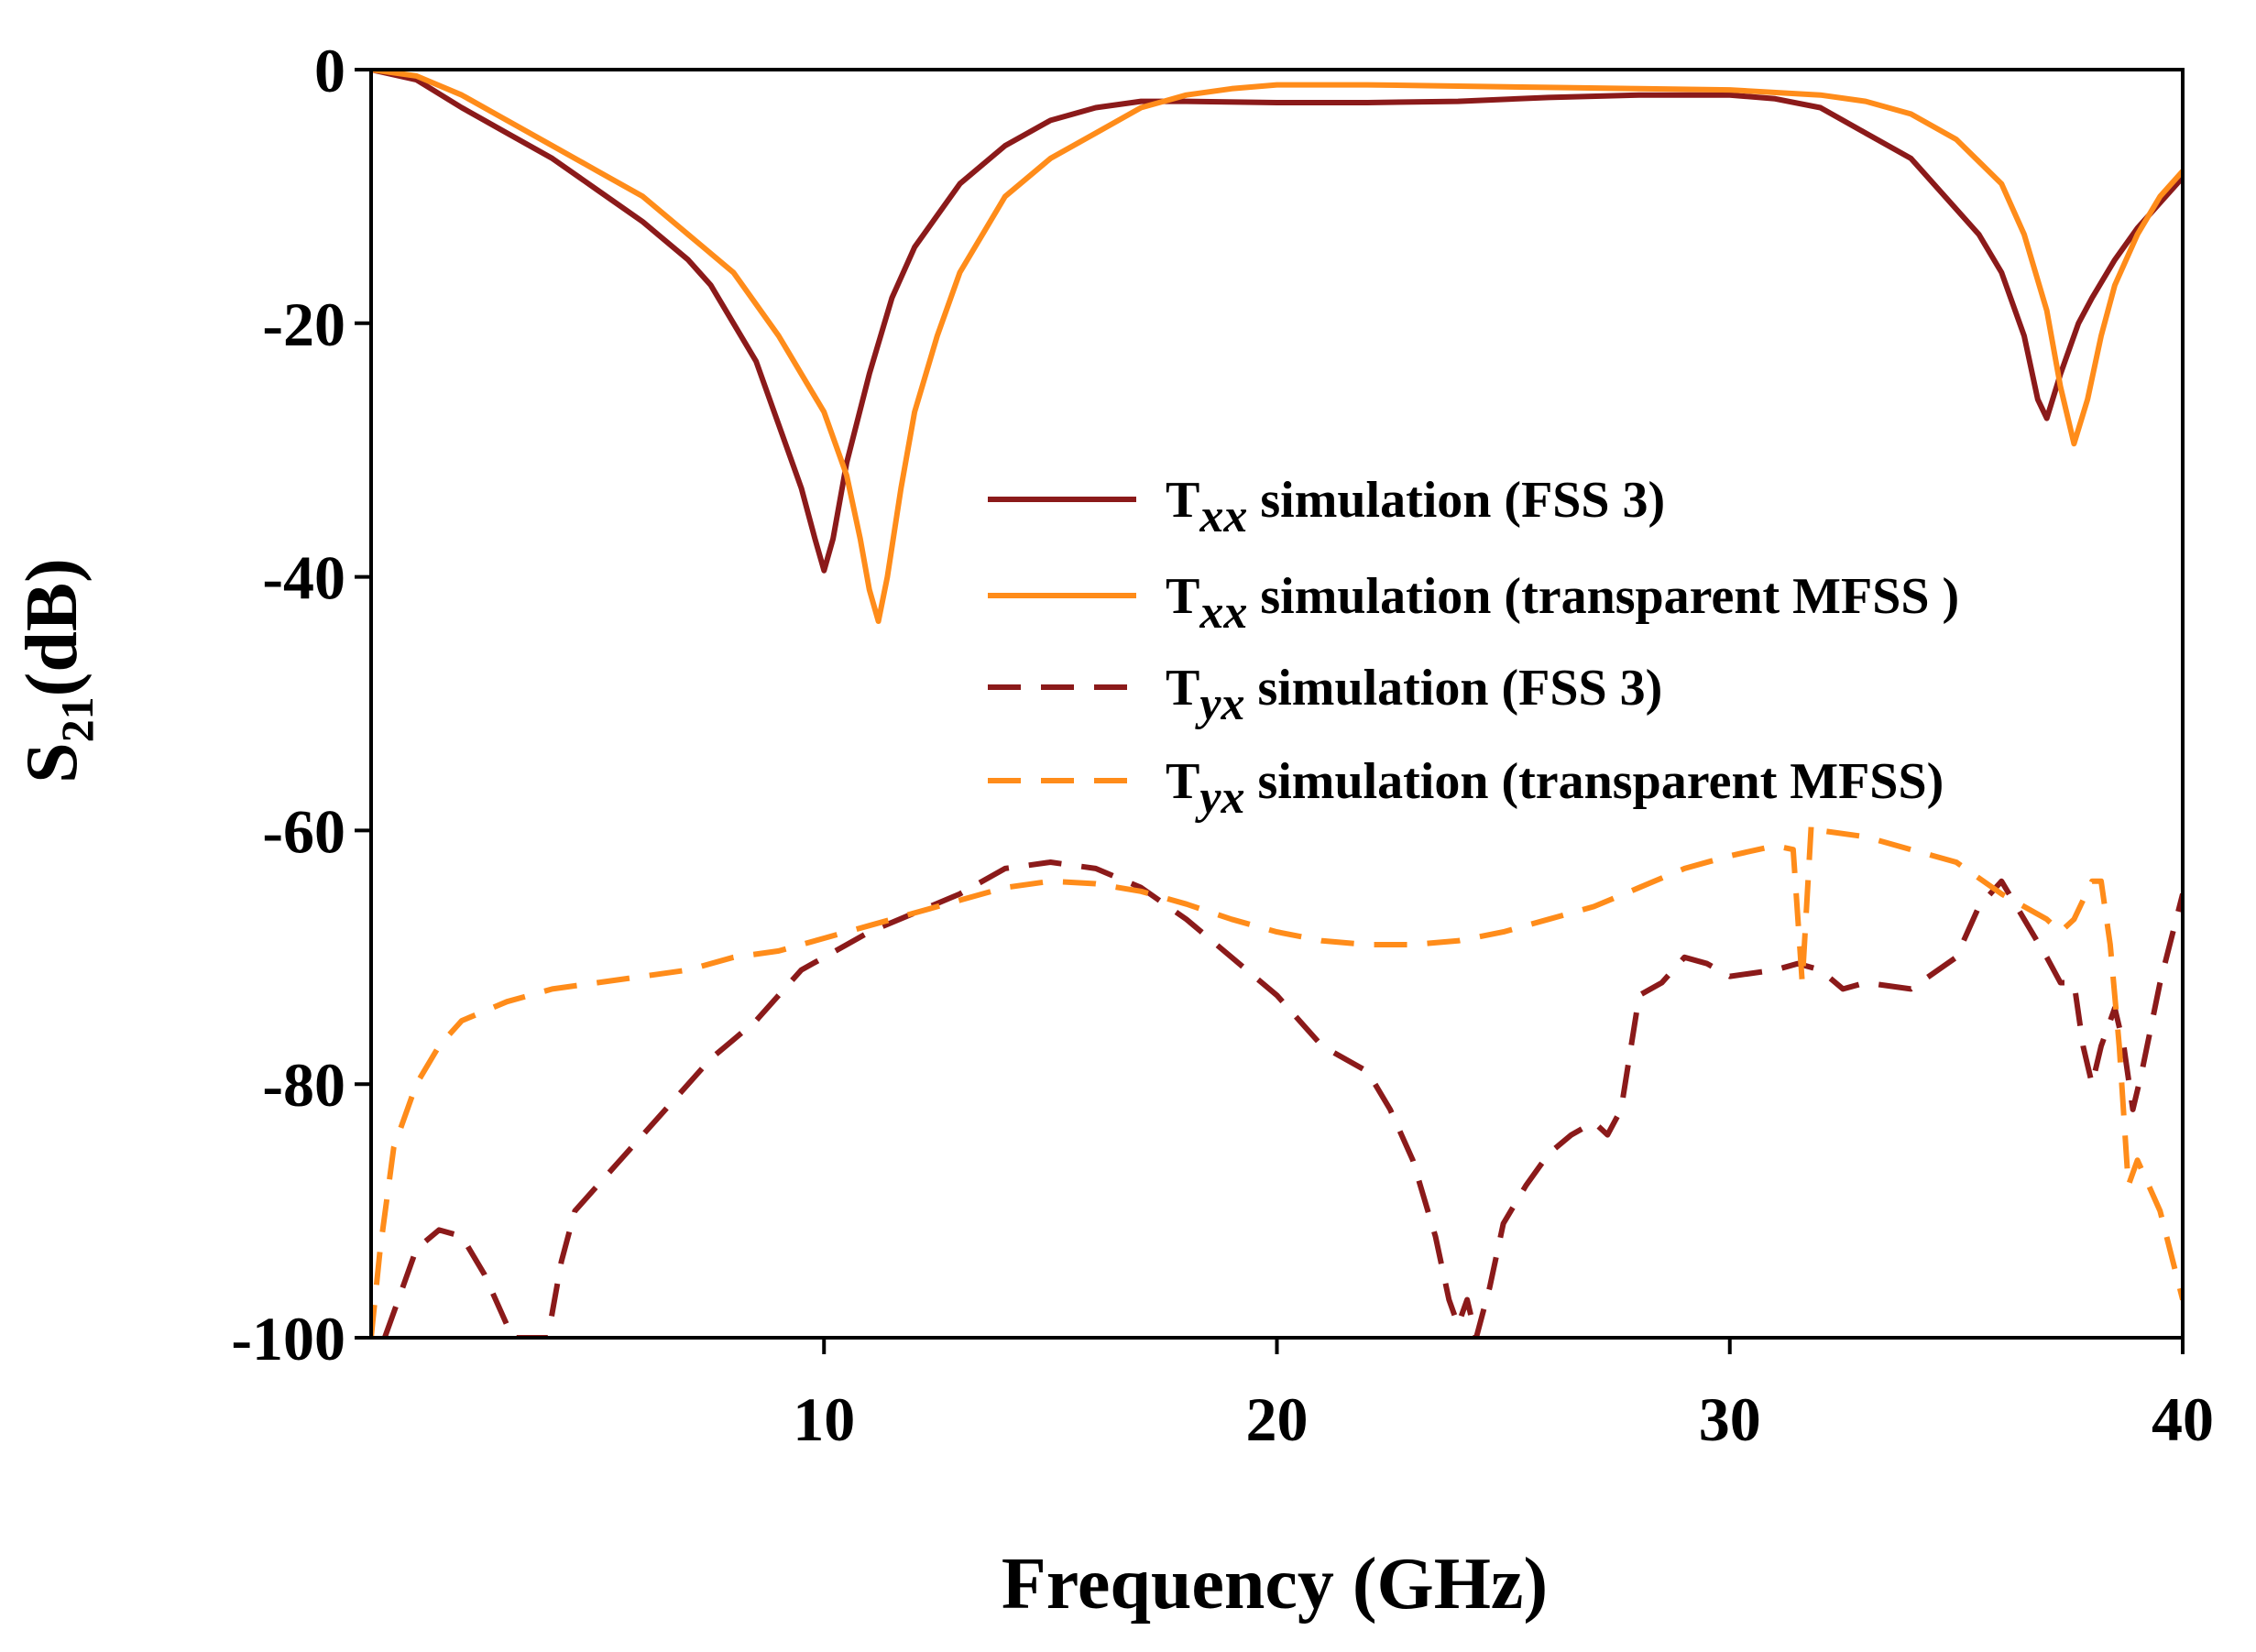 Image resolution: width=2256 pixels, height=1652 pixels. Describe the element at coordinates (1277, 1419) in the screenshot. I see `x-tick-label: 20` at that location.